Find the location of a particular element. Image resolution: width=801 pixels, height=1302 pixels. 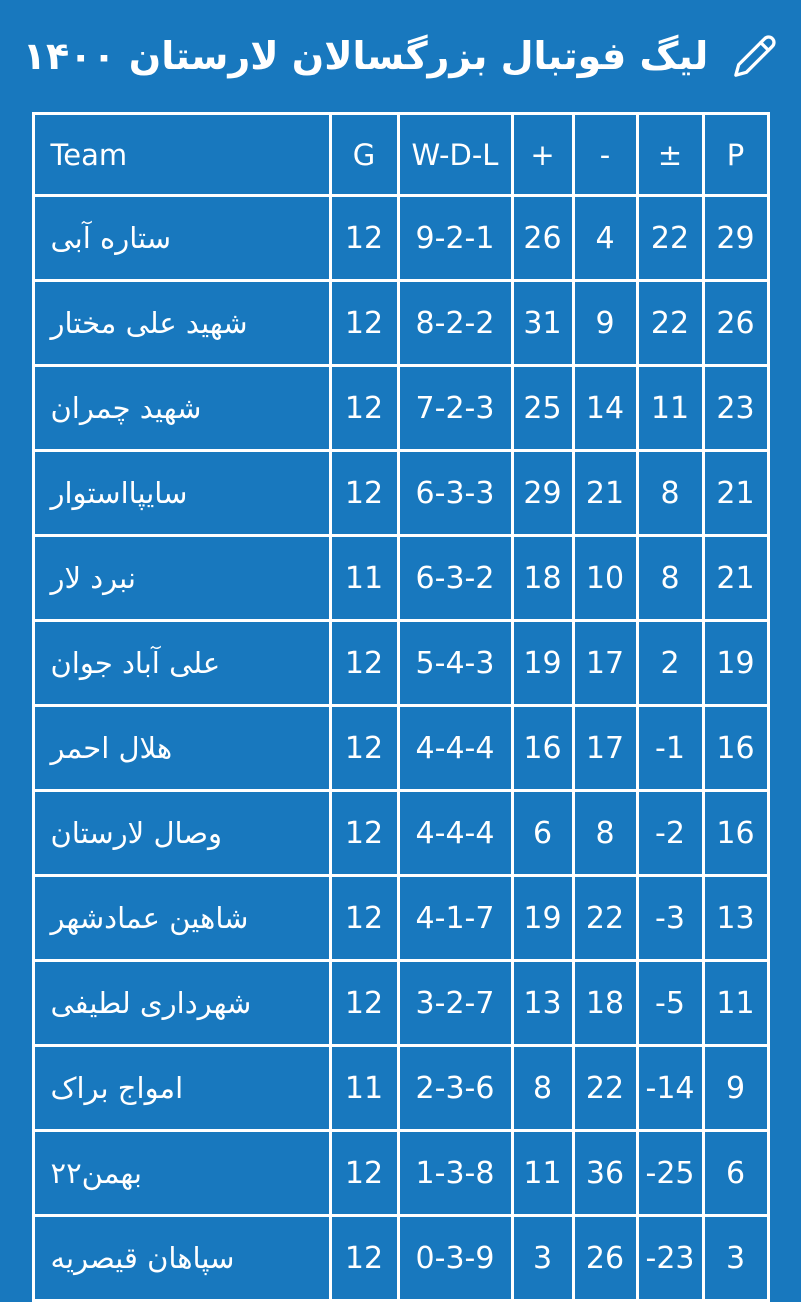

table-row: سایپااستوار 12 6-3-3 29 21 8 21 is located at coordinates (400, 493).